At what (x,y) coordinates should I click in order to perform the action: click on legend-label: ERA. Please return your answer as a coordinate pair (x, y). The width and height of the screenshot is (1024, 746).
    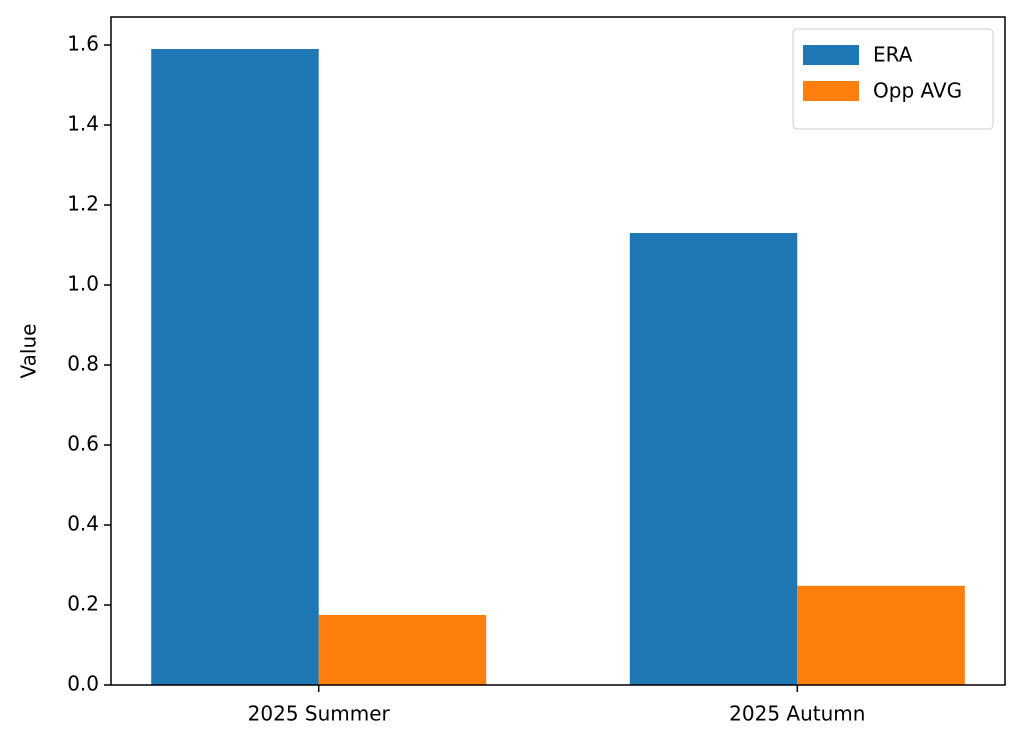
    Looking at the image, I should click on (893, 55).